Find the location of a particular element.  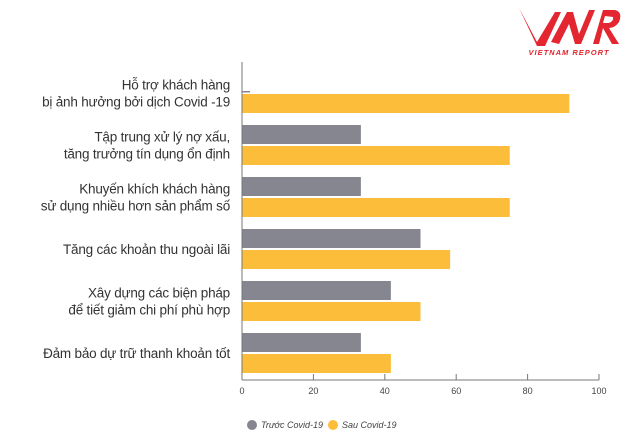

x-tick-label: 40 is located at coordinates (385, 391).